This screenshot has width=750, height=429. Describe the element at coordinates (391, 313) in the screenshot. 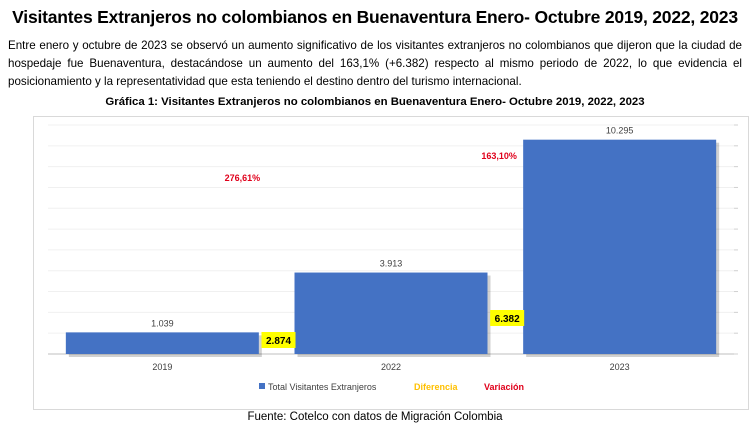

I see `bar-2022` at that location.